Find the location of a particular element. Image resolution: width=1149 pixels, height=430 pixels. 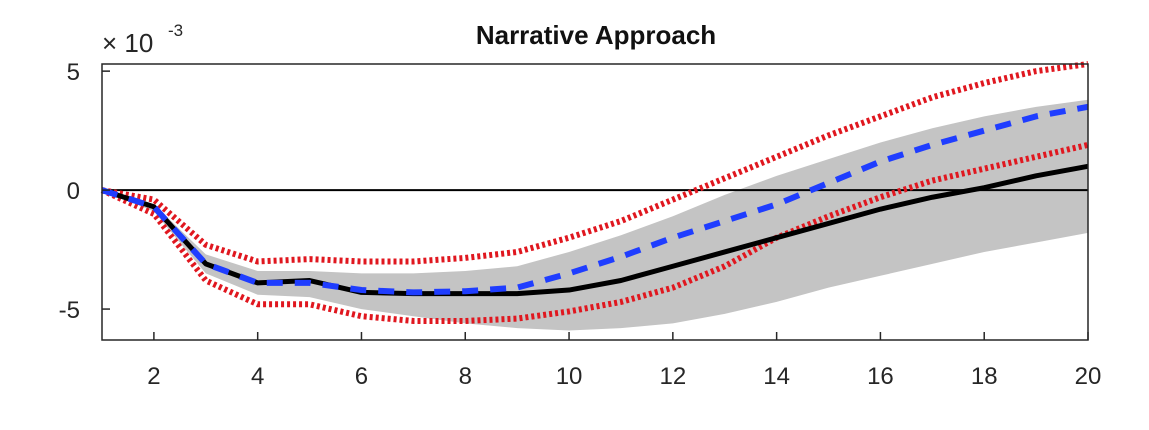

y-multiplier-exponent: -3 is located at coordinates (175, 30).